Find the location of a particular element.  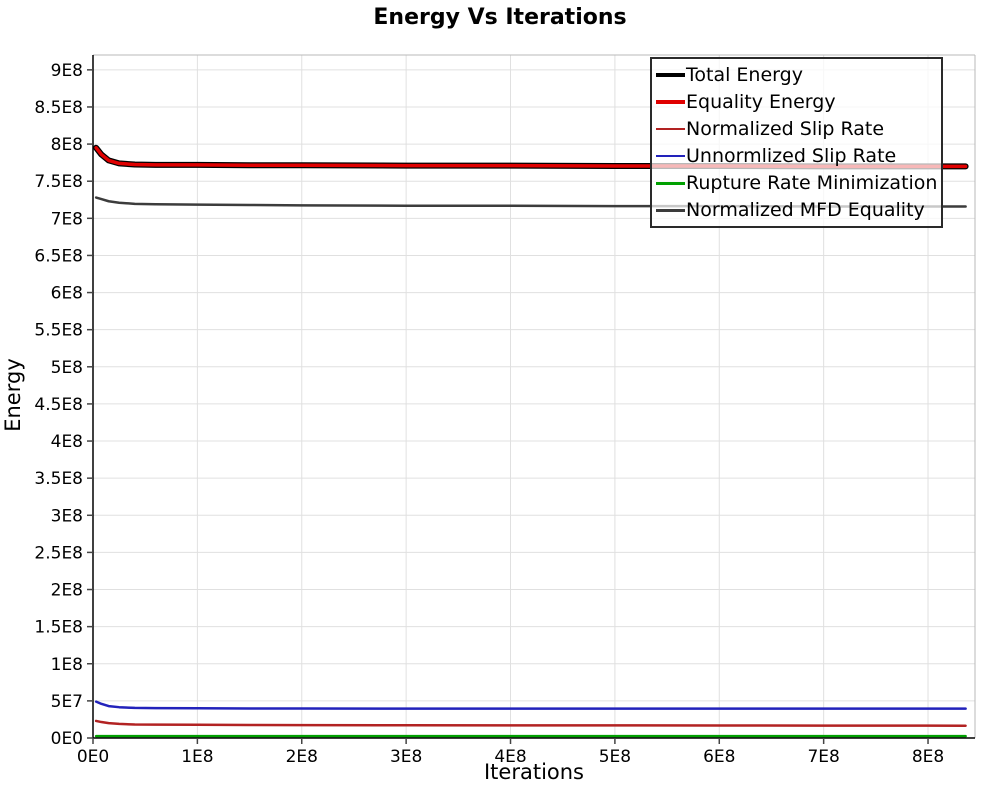

x-tick-label: 7E8 is located at coordinates (823, 757).